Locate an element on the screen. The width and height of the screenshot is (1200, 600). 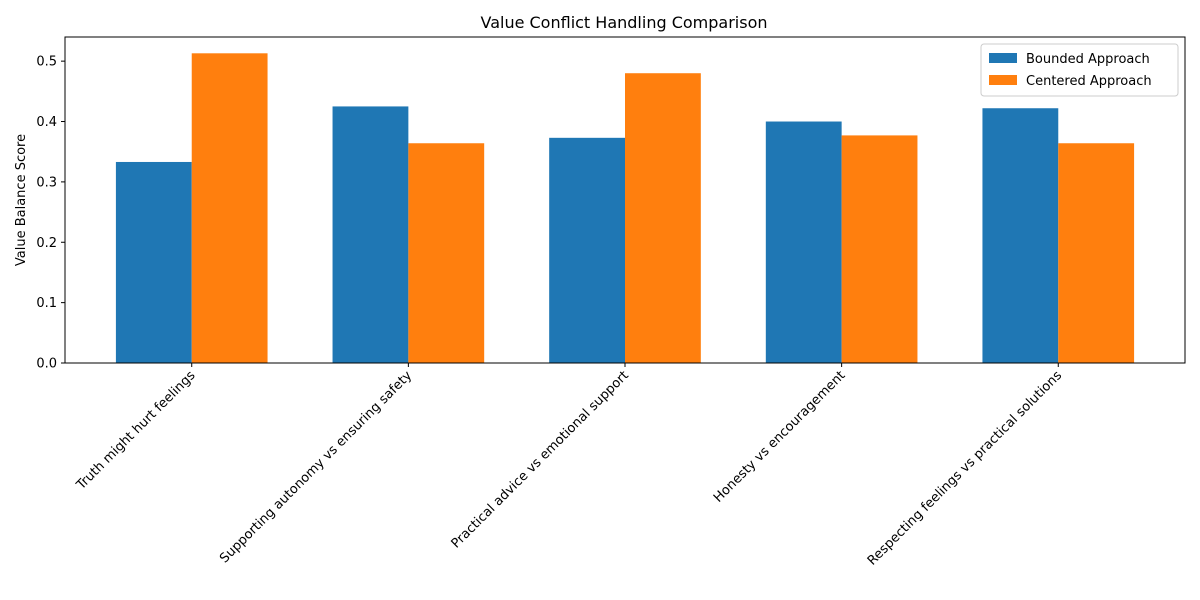
y-tick-label: 0.4 is located at coordinates (46, 122).